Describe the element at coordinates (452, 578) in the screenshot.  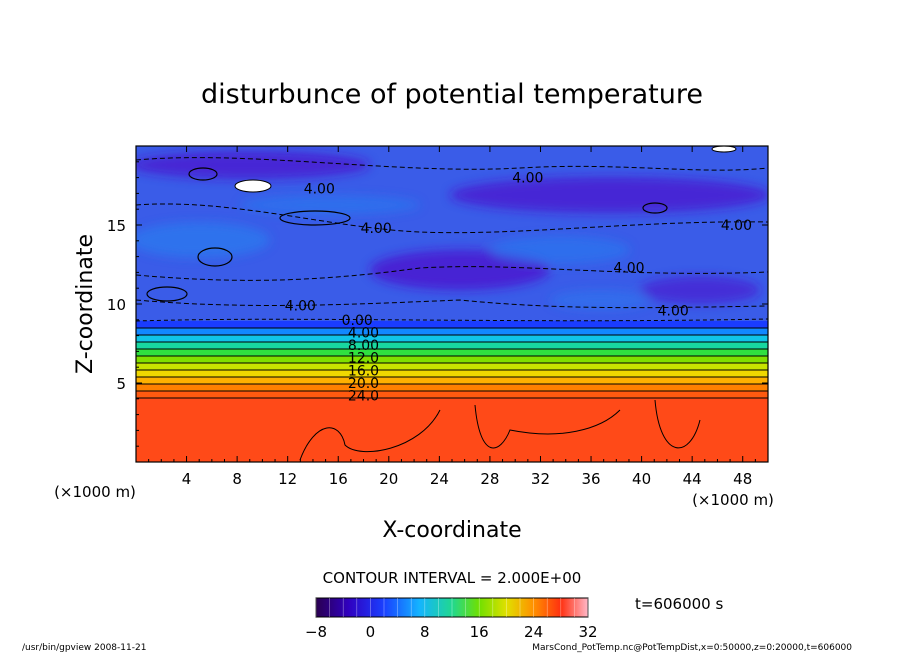
I see `contour-interval-text: CONTOUR INTERVAL = 2.000E+00` at that location.